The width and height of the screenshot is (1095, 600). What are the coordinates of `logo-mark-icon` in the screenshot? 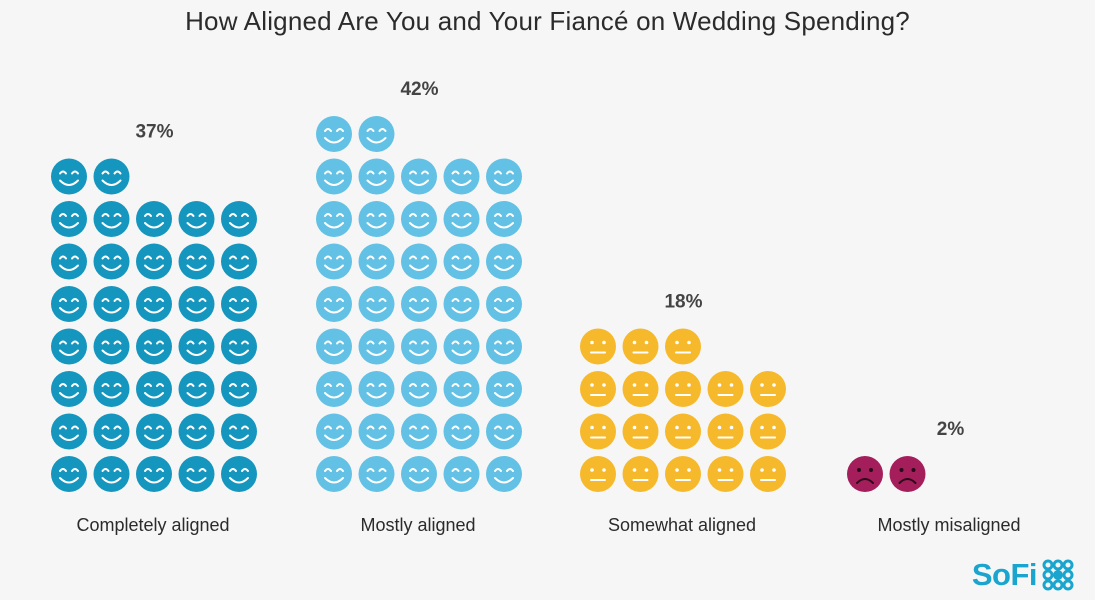 It's located at (1058, 575).